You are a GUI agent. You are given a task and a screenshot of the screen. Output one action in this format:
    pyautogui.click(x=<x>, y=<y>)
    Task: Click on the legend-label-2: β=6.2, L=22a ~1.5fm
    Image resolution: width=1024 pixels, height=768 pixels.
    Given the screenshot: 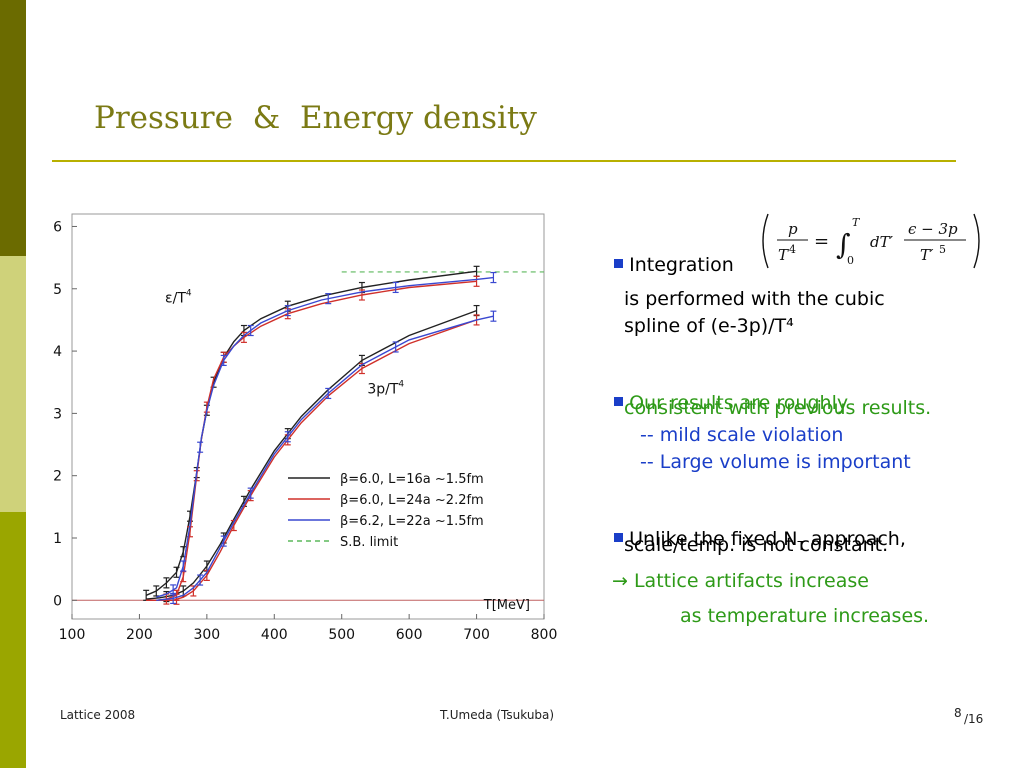 What is the action you would take?
    pyautogui.click(x=412, y=521)
    